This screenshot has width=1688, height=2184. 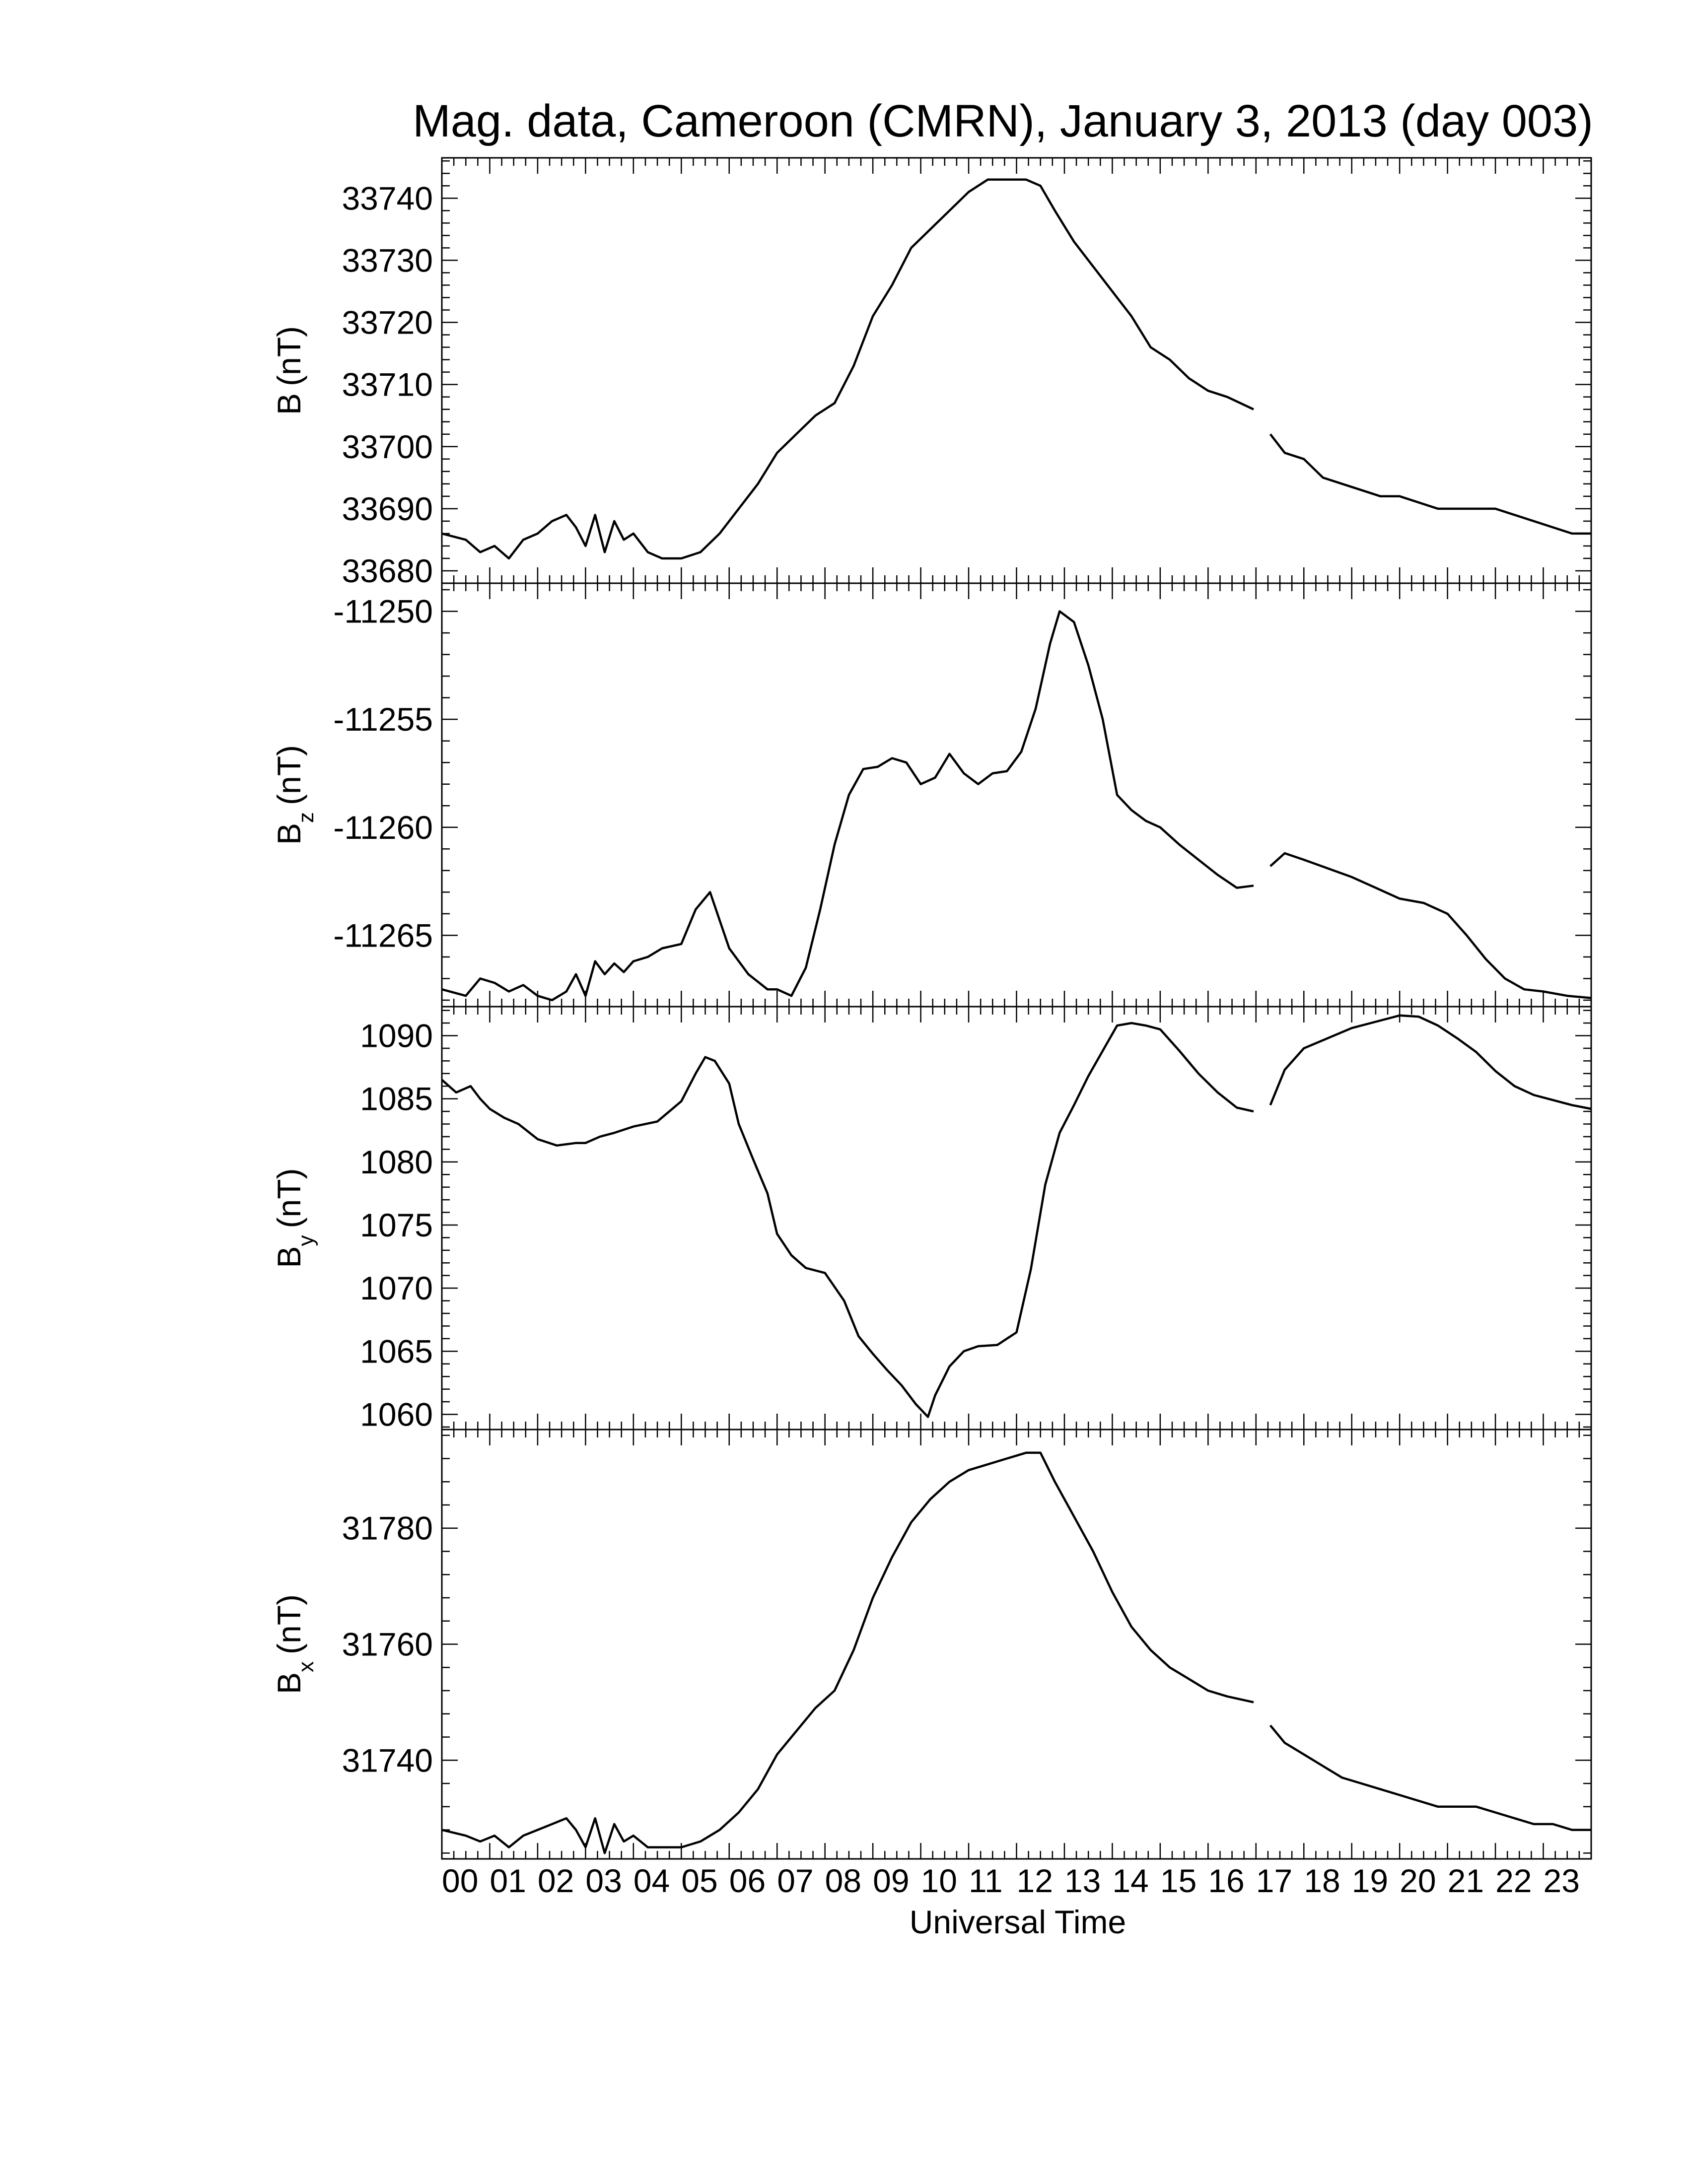 What do you see at coordinates (891, 1880) in the screenshot?
I see `x-tick-label: 09` at bounding box center [891, 1880].